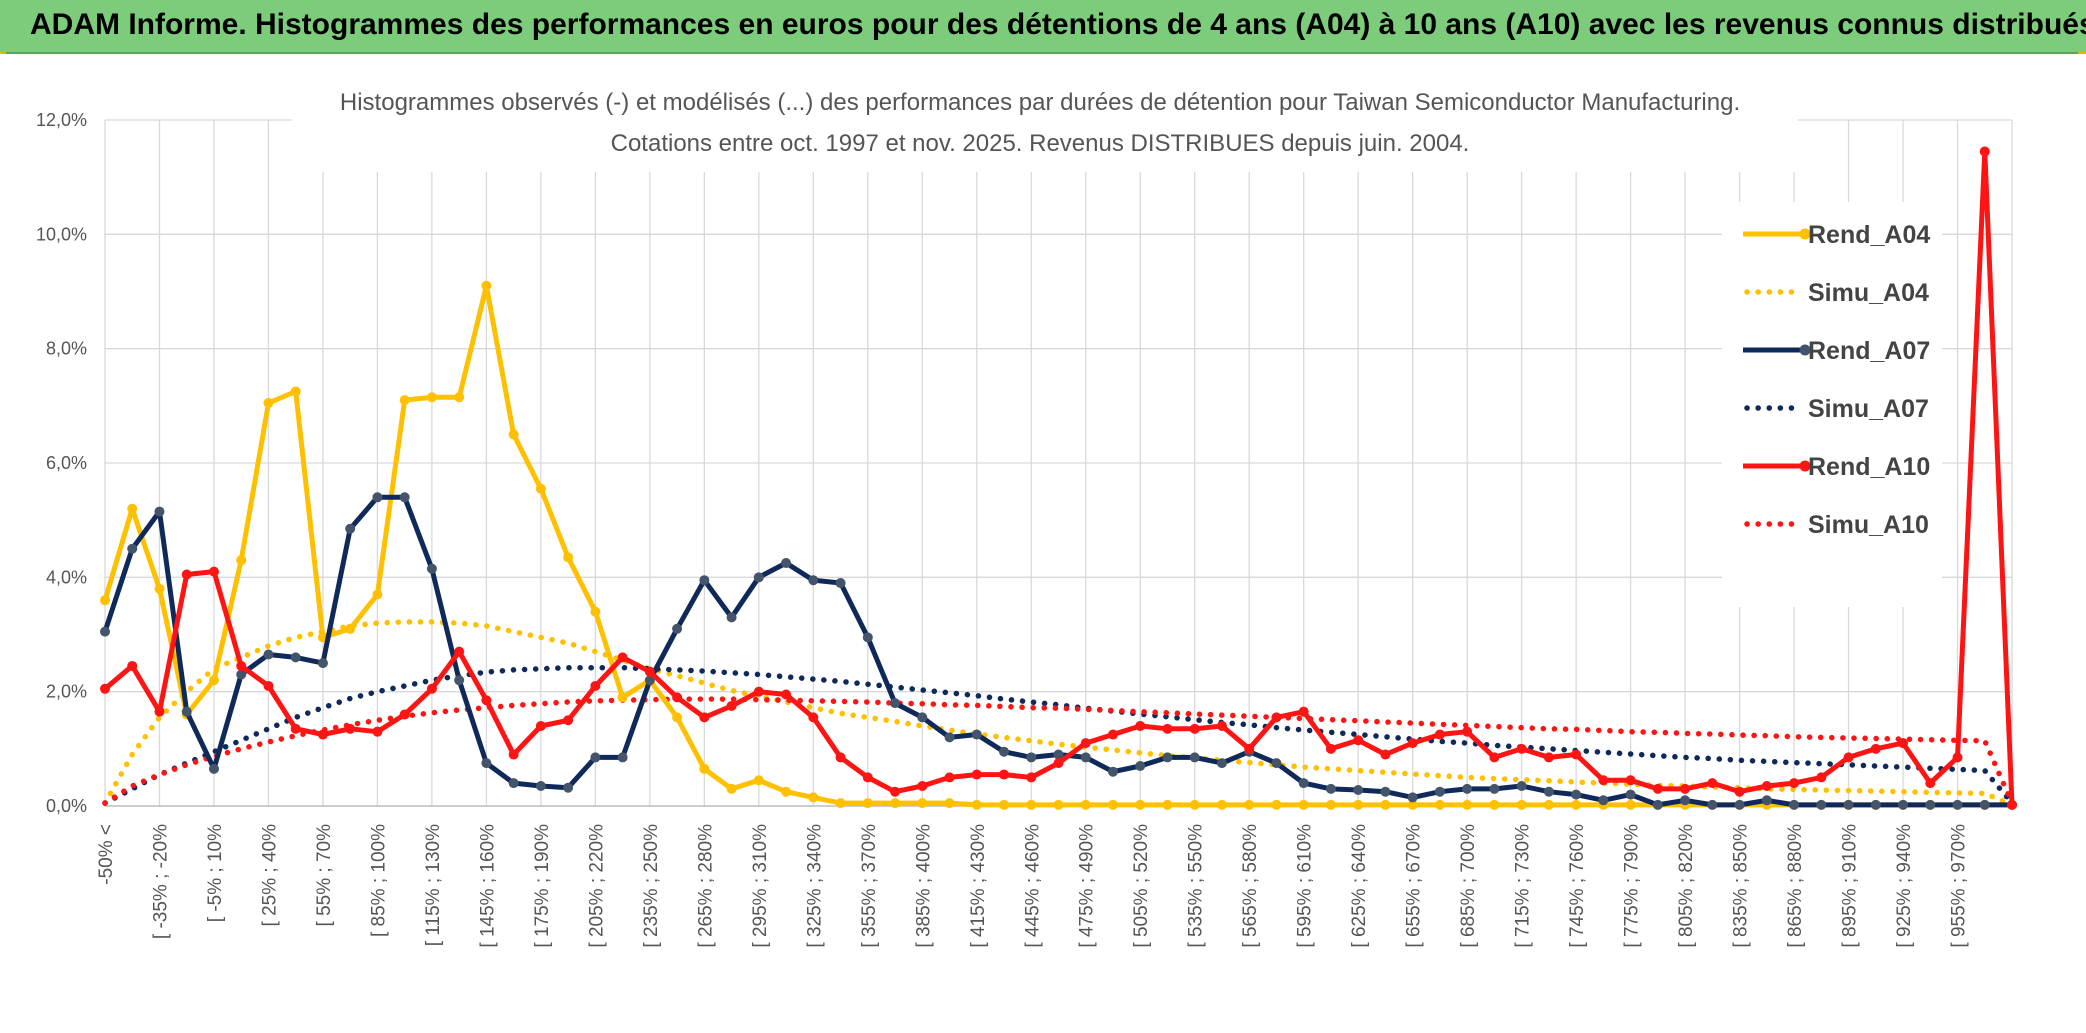 Image resolution: width=2086 pixels, height=1033 pixels. Describe the element at coordinates (1250, 886) in the screenshot. I see `x-tick-label: [ 565% ; 580%` at that location.